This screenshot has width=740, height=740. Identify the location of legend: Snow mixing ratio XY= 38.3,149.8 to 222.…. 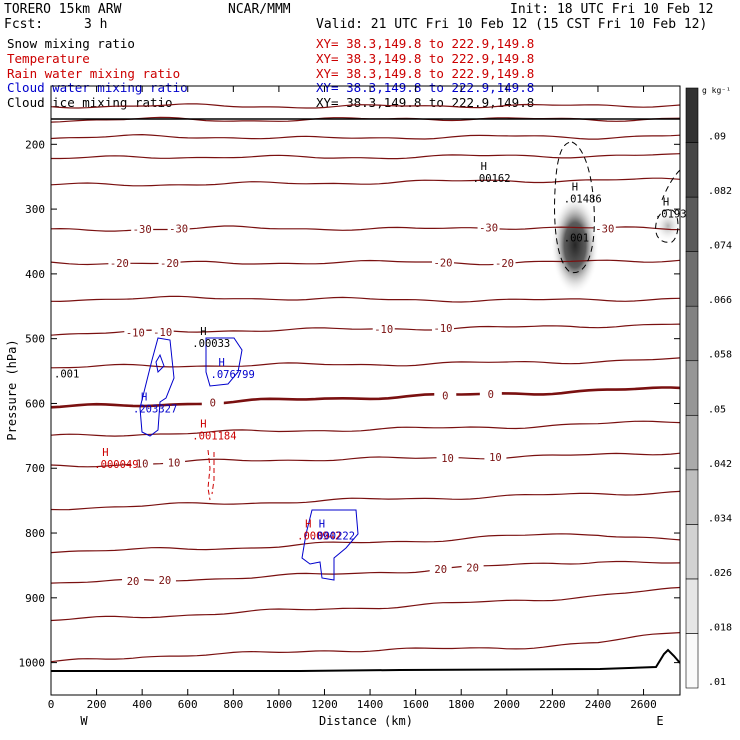
(270, 73).